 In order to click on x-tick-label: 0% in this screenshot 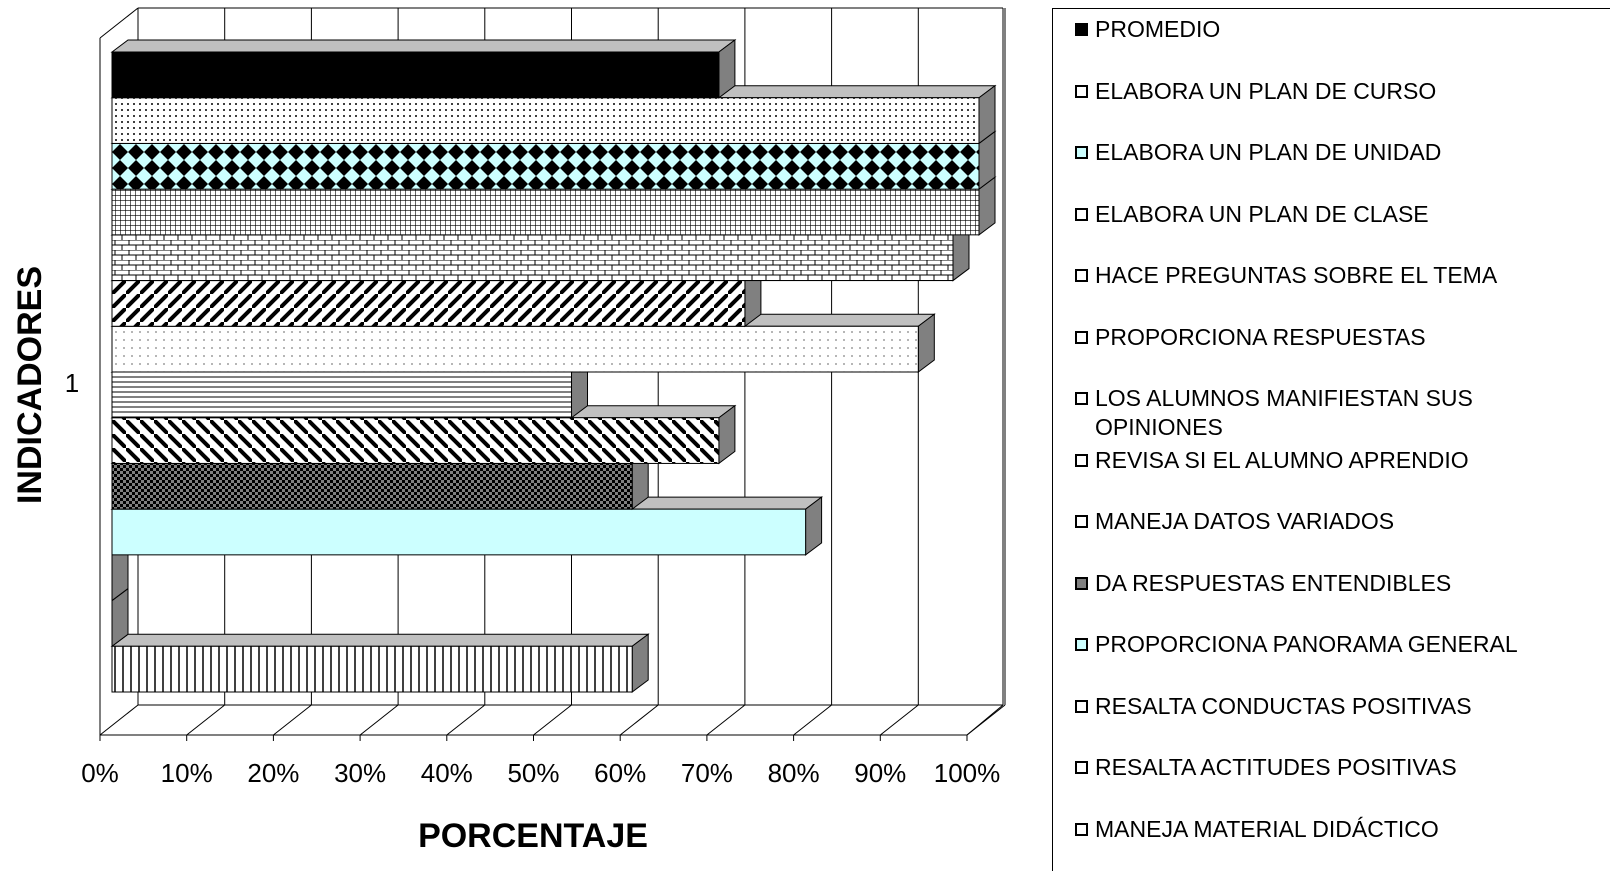, I will do `click(100, 773)`.